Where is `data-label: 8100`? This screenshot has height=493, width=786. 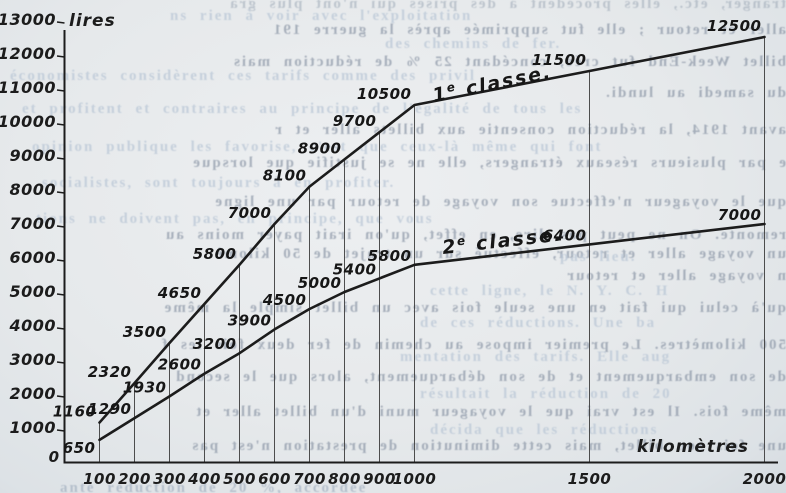 data-label: 8100 is located at coordinates (285, 176).